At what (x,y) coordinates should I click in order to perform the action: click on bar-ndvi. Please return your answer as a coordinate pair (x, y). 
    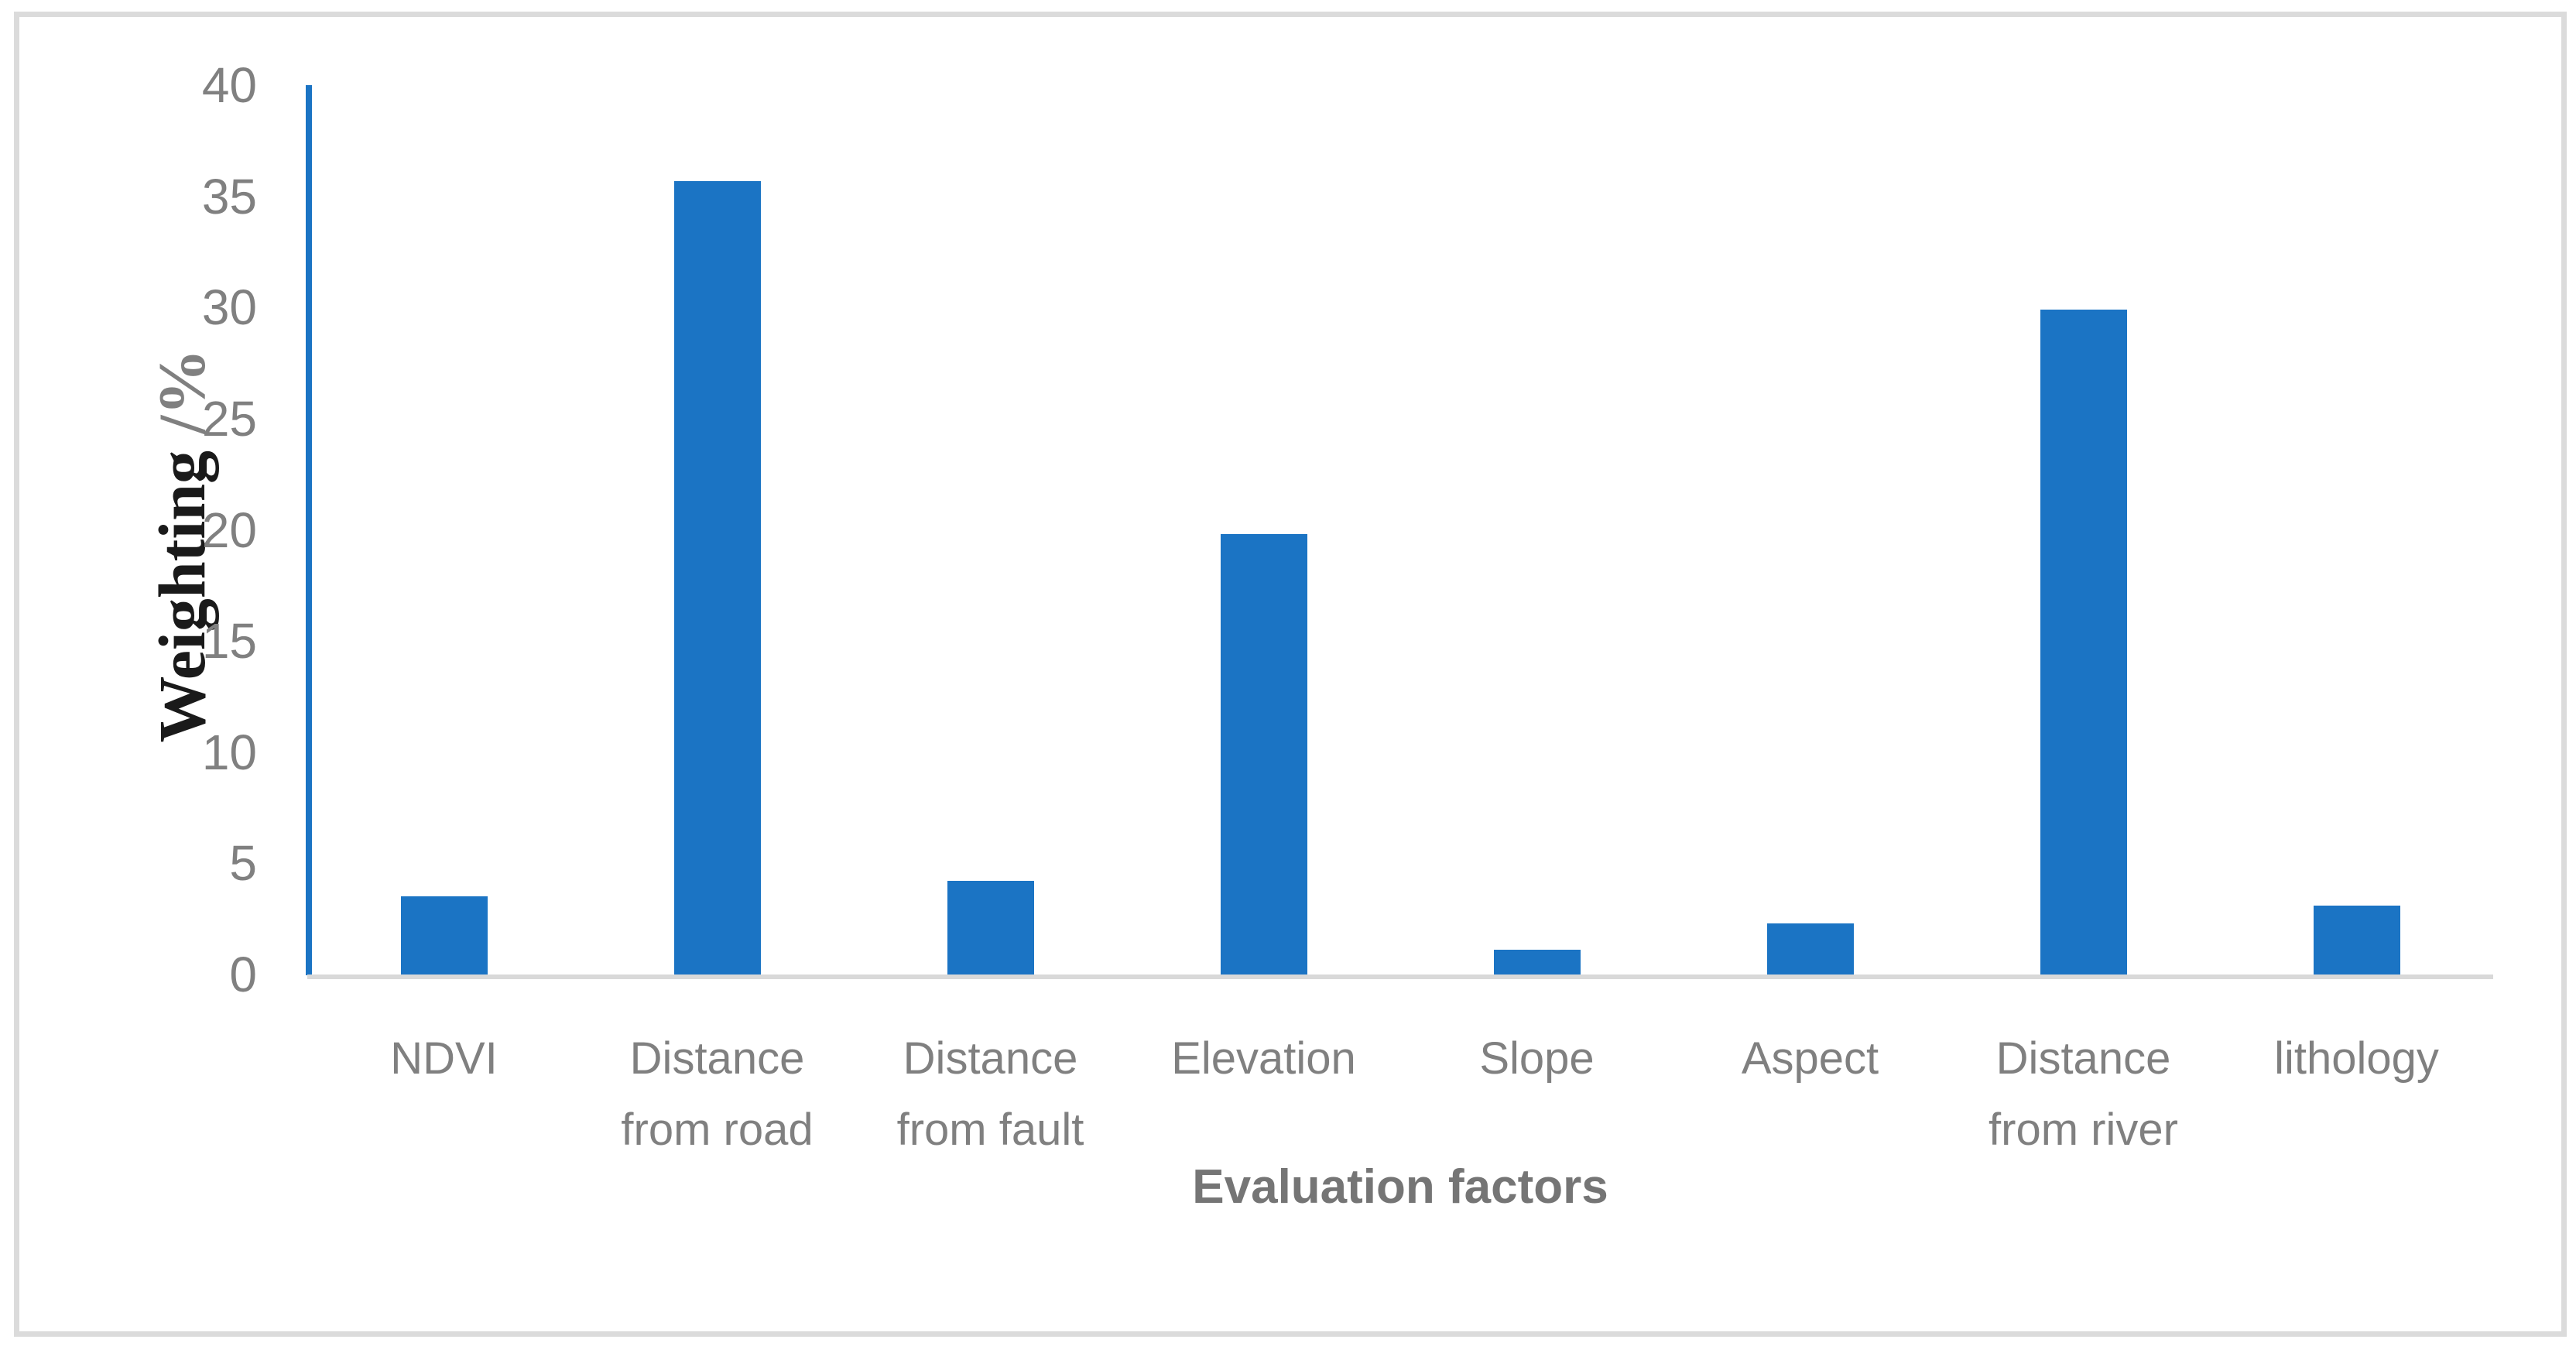
    Looking at the image, I should click on (444, 936).